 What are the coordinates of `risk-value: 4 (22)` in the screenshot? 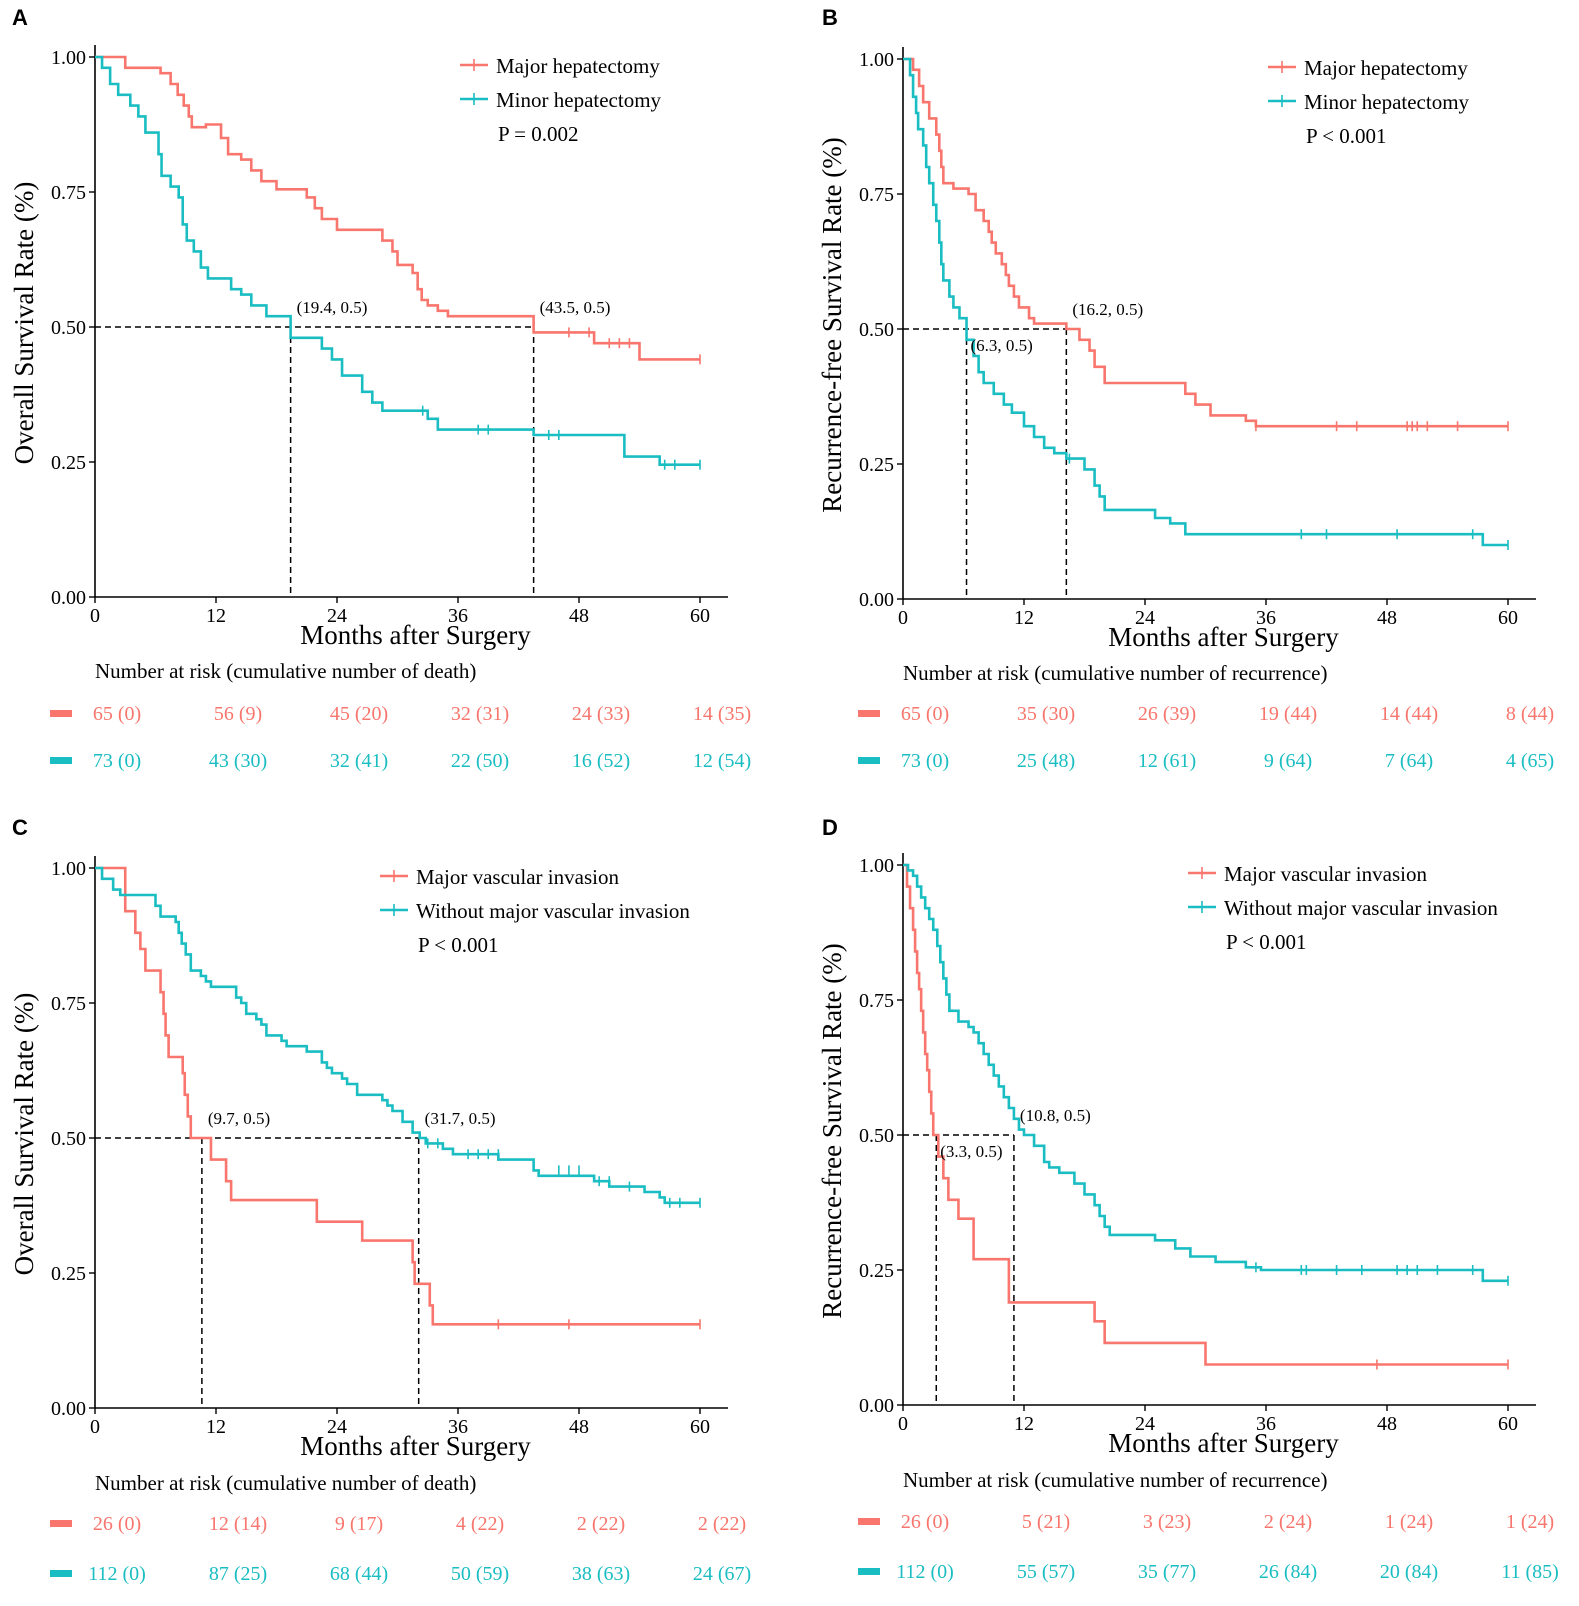 It's located at (480, 1524).